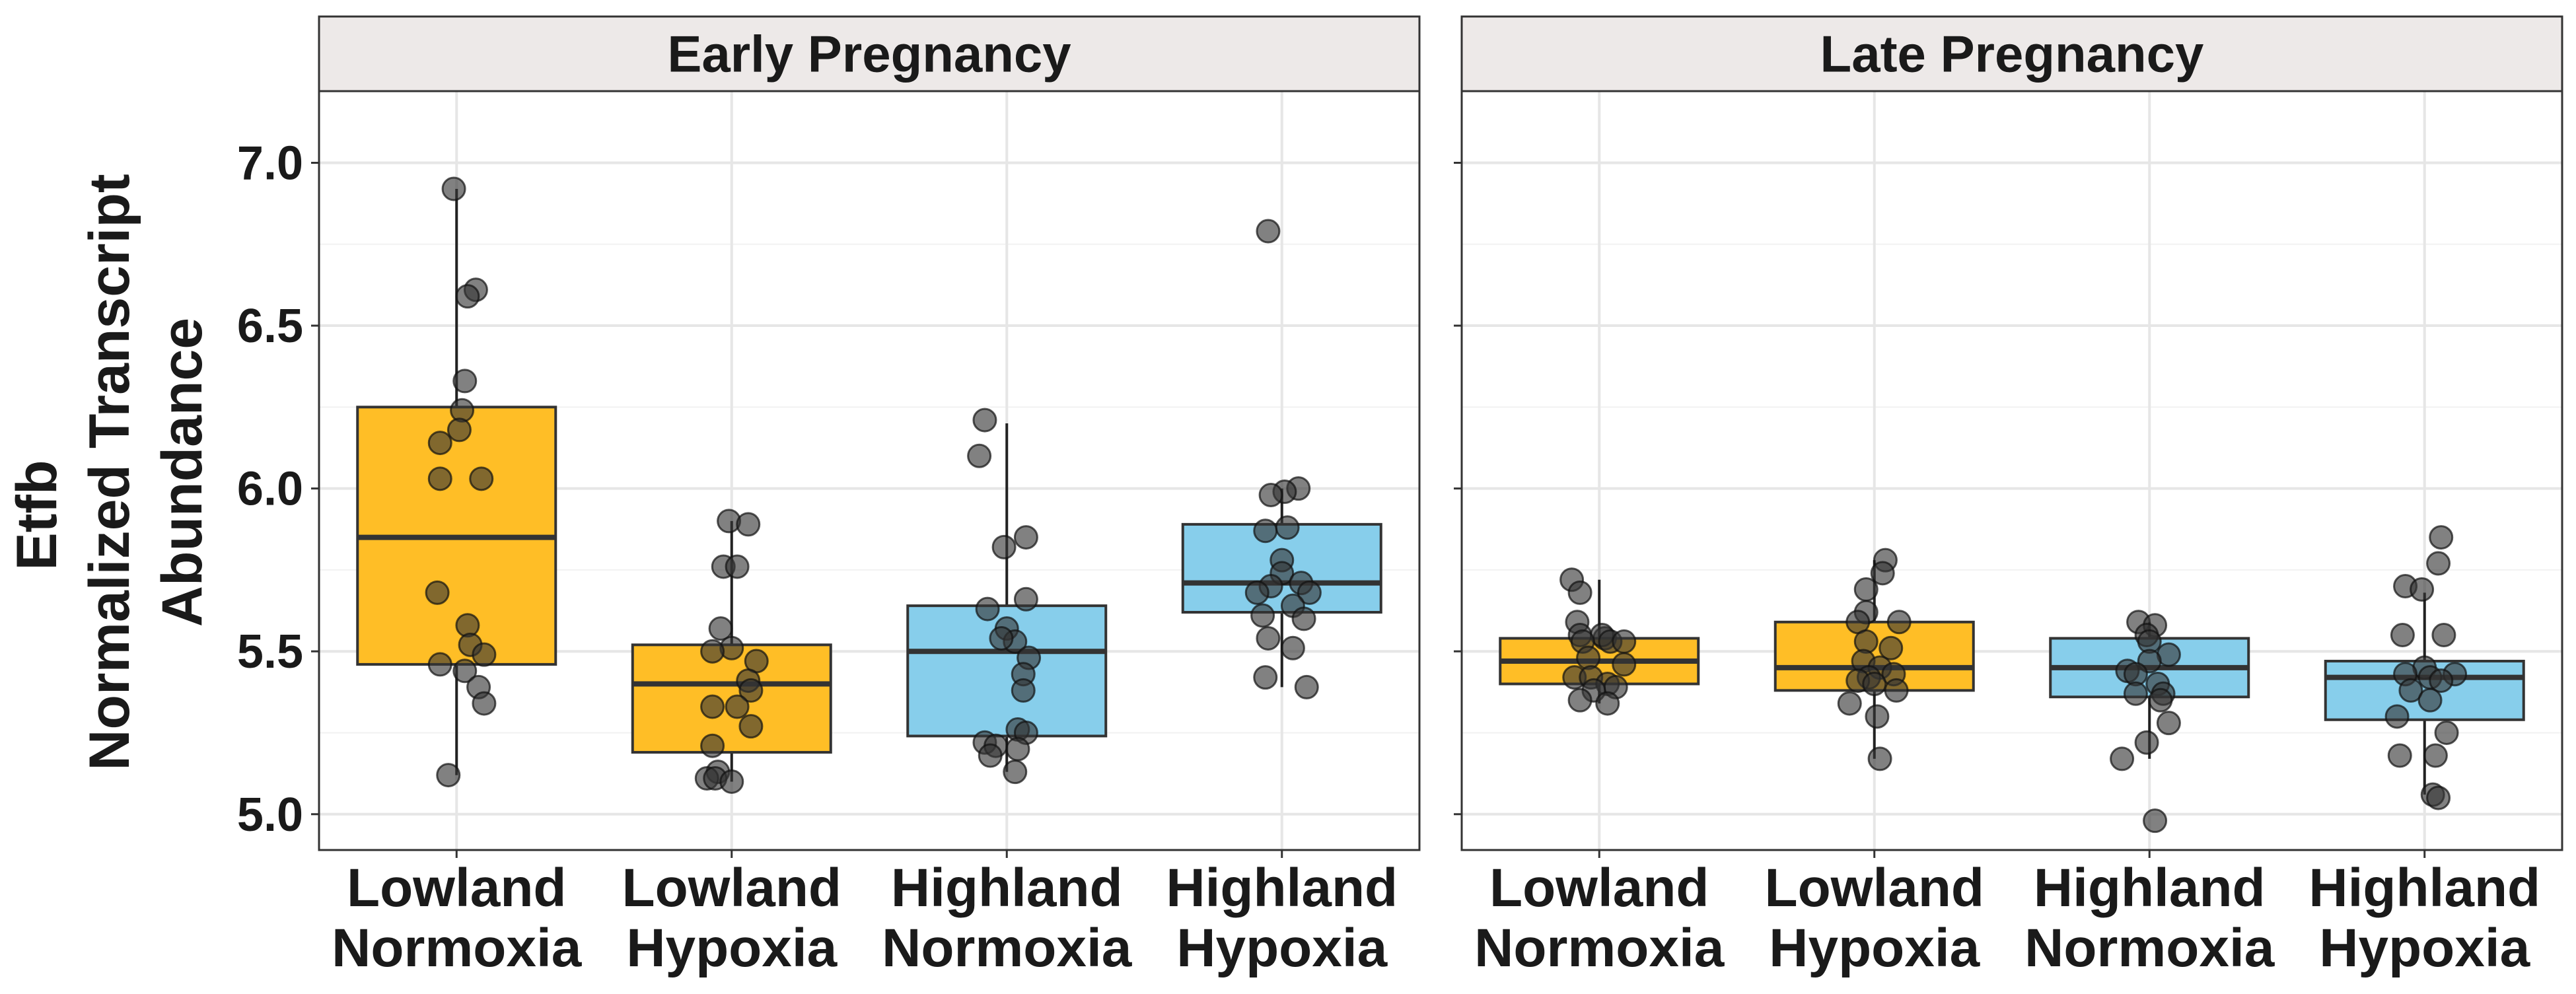 The image size is (2576, 994). What do you see at coordinates (270, 651) in the screenshot?
I see `y-tick-label: 5.5` at bounding box center [270, 651].